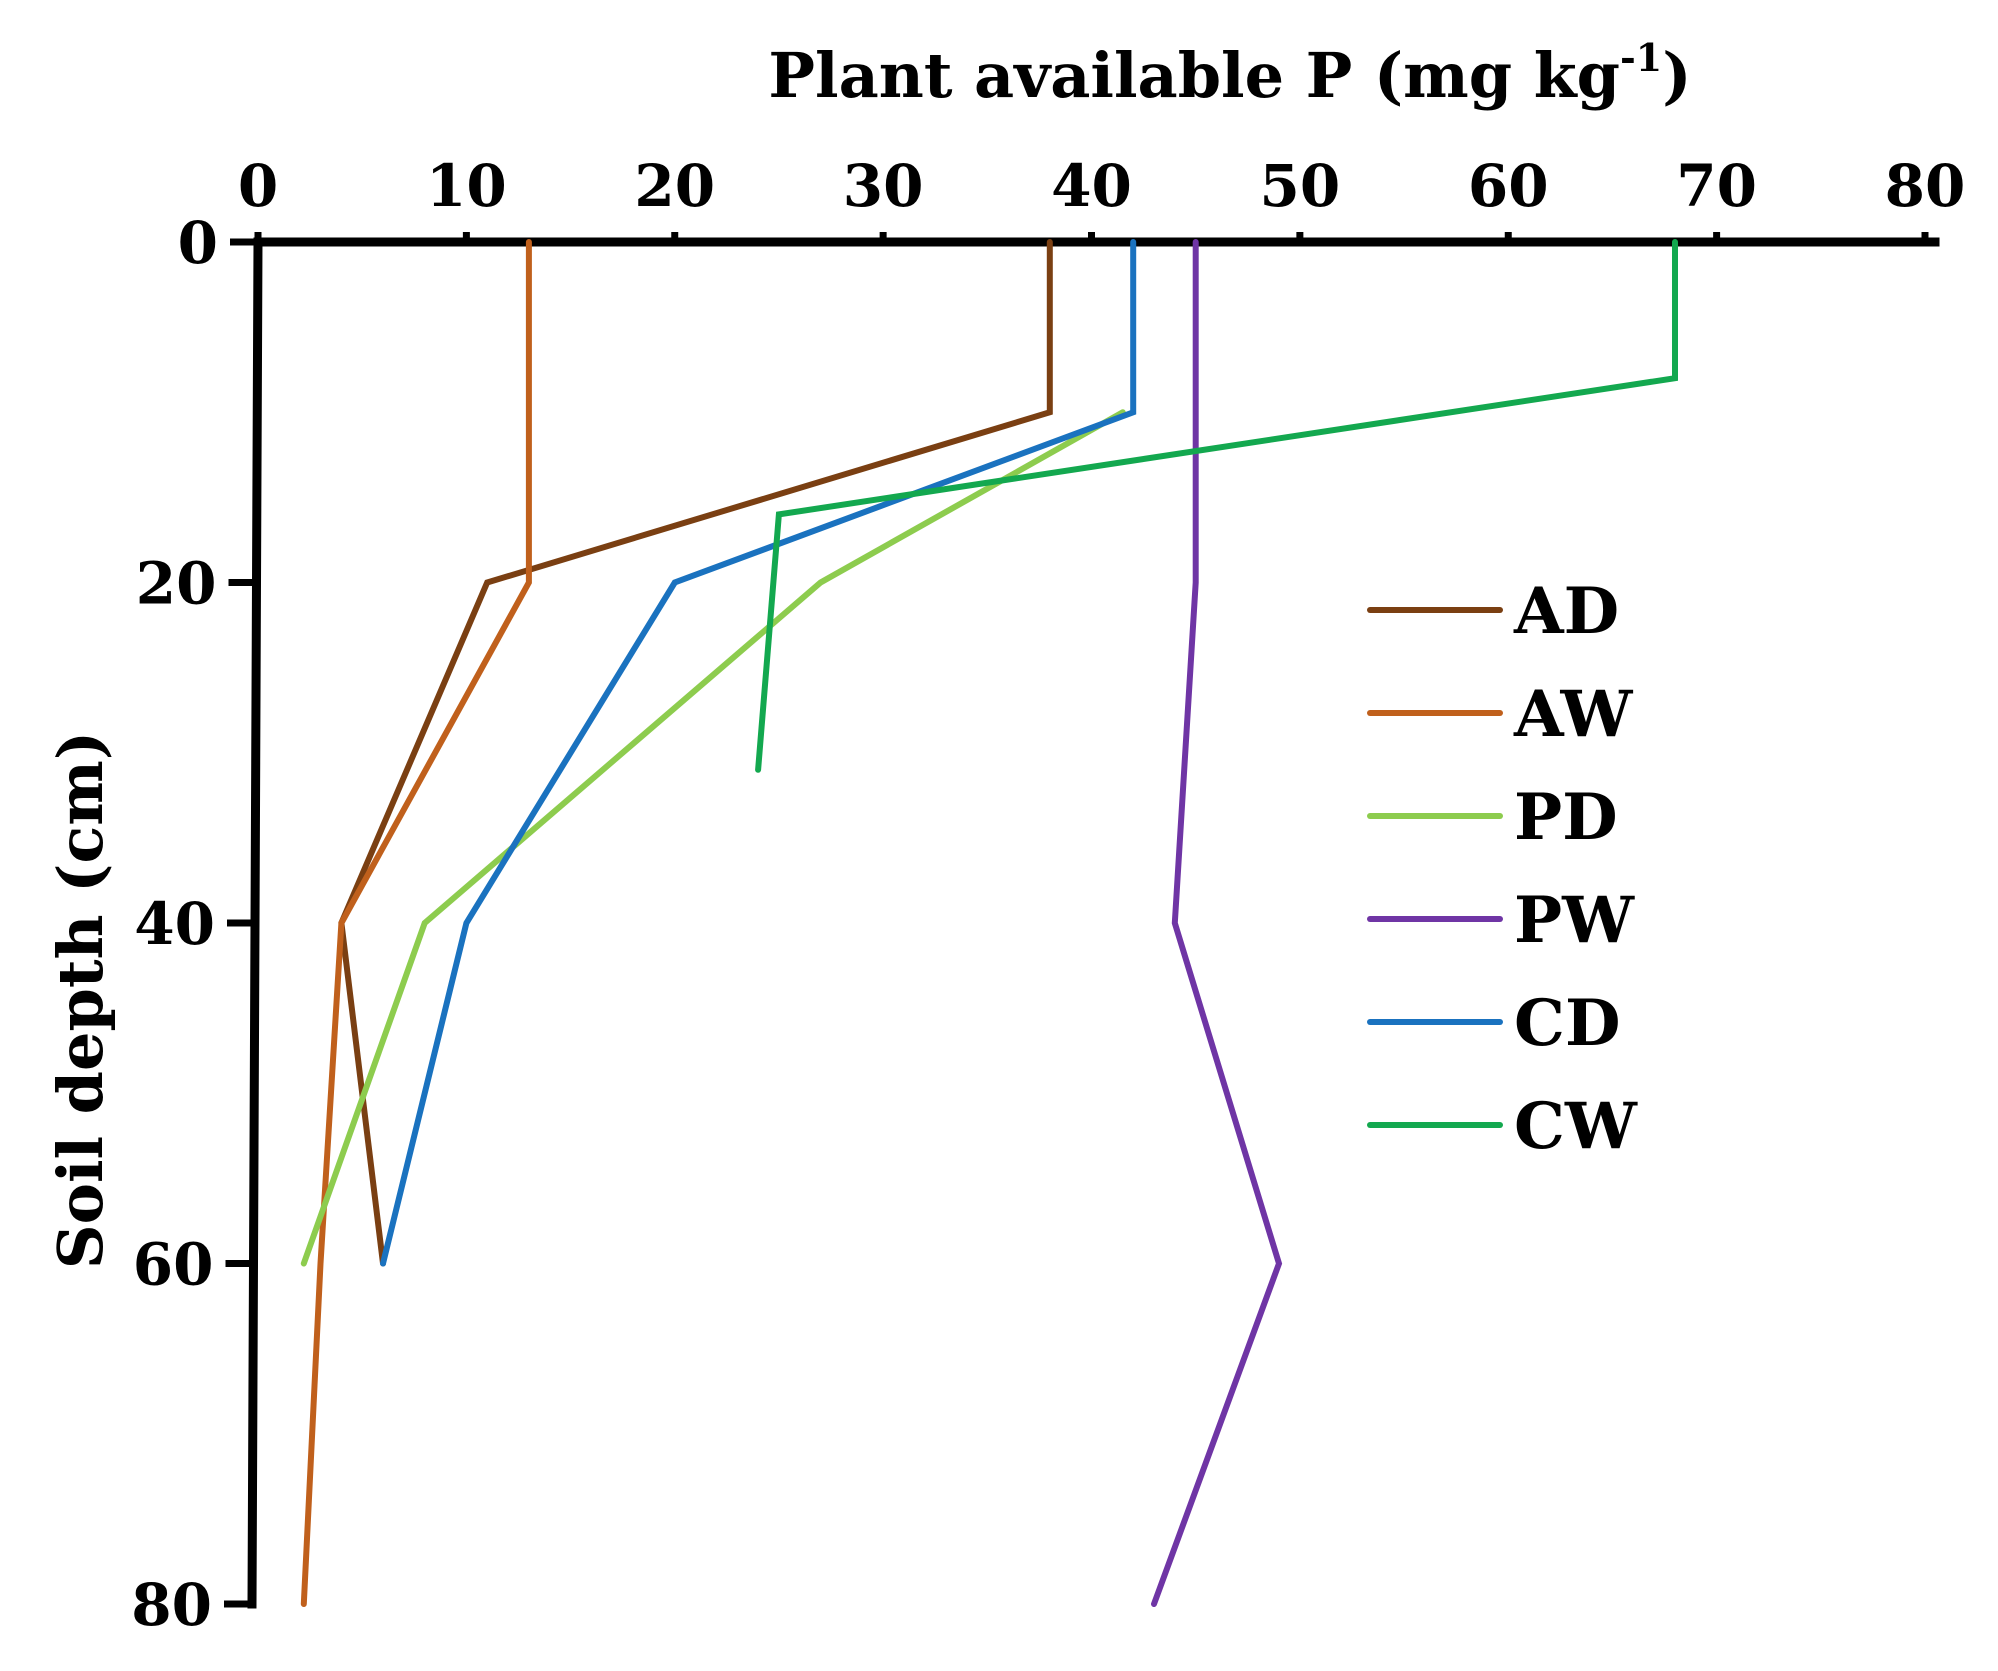 The image size is (1998, 1671). Describe the element at coordinates (80, 1000) in the screenshot. I see `y-axis-title: Soil depth (cm)` at that location.